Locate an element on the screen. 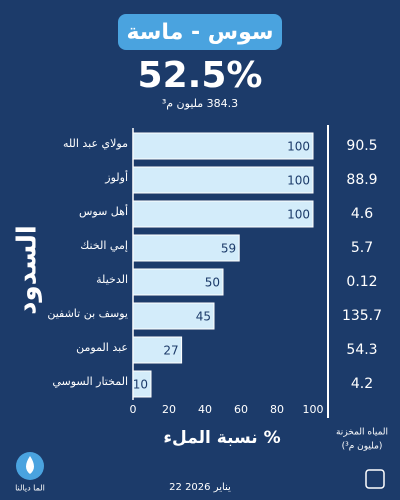 The image size is (400, 500). date: 22 يناير 2026 is located at coordinates (200, 487).